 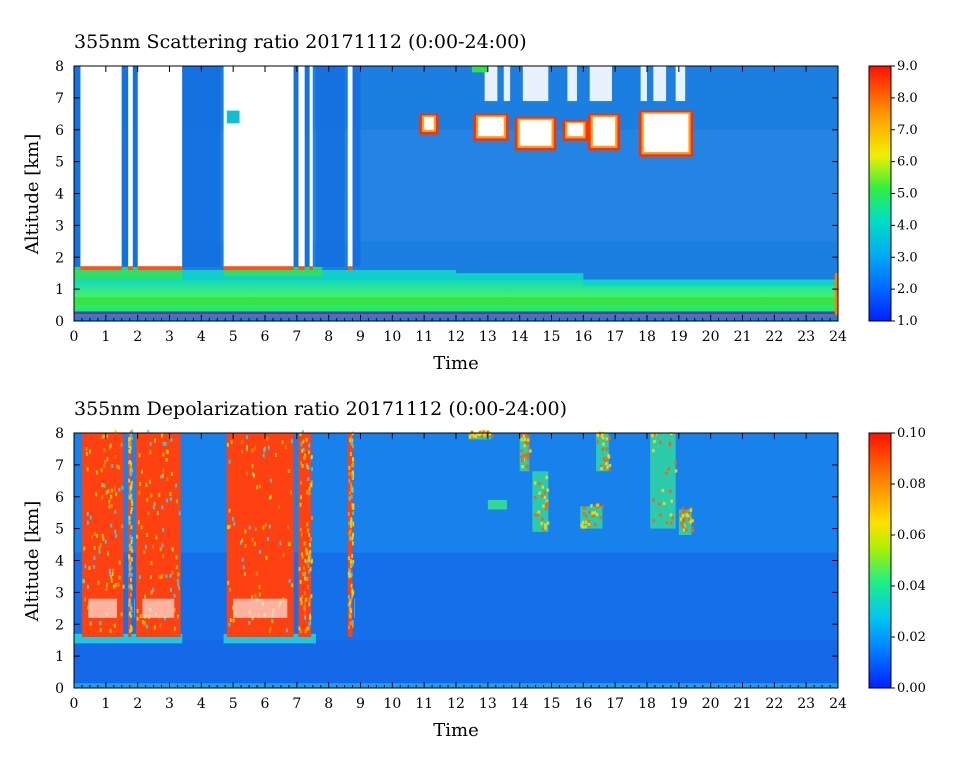 I want to click on colorbar-ticks: 0.00 0.02 0.04 0.06 0.08 0.10, so click(x=908, y=561).